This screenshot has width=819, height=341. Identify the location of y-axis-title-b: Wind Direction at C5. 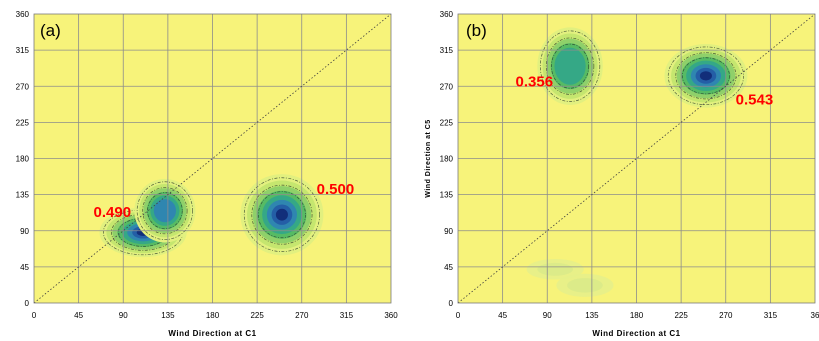
(428, 158).